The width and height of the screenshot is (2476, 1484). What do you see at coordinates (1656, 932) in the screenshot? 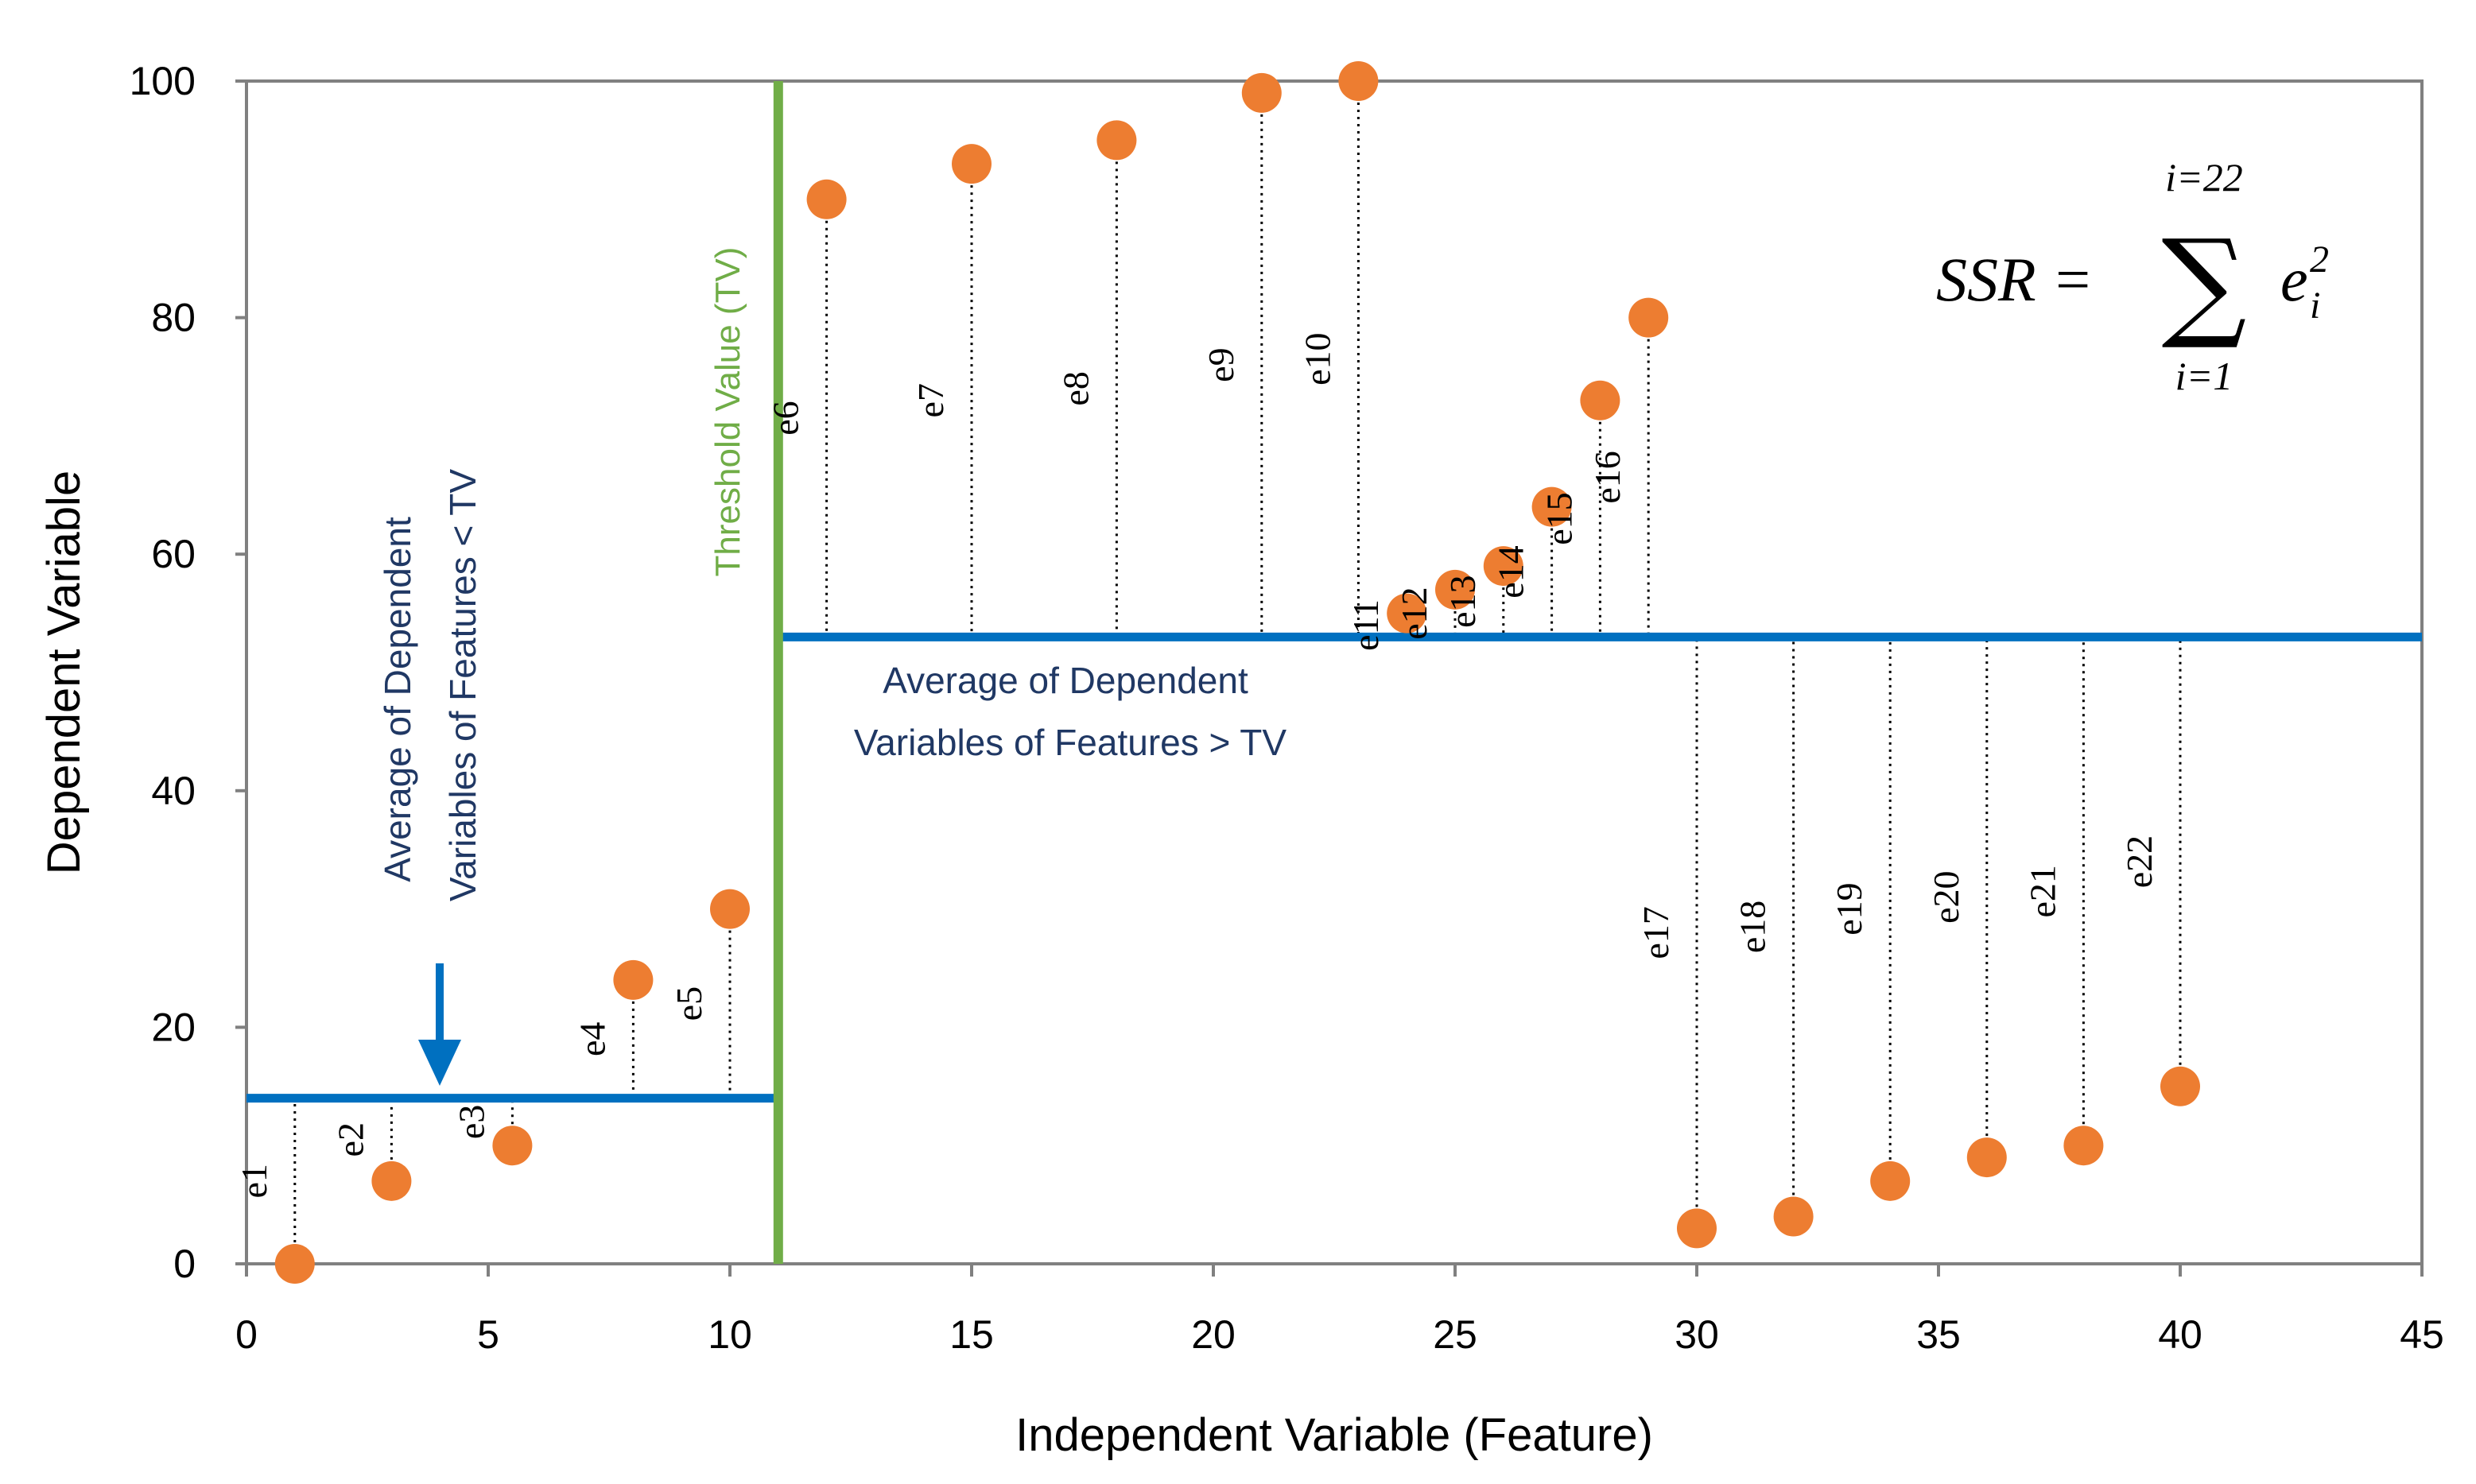
I see `residual-label-e17: e17` at bounding box center [1656, 932].